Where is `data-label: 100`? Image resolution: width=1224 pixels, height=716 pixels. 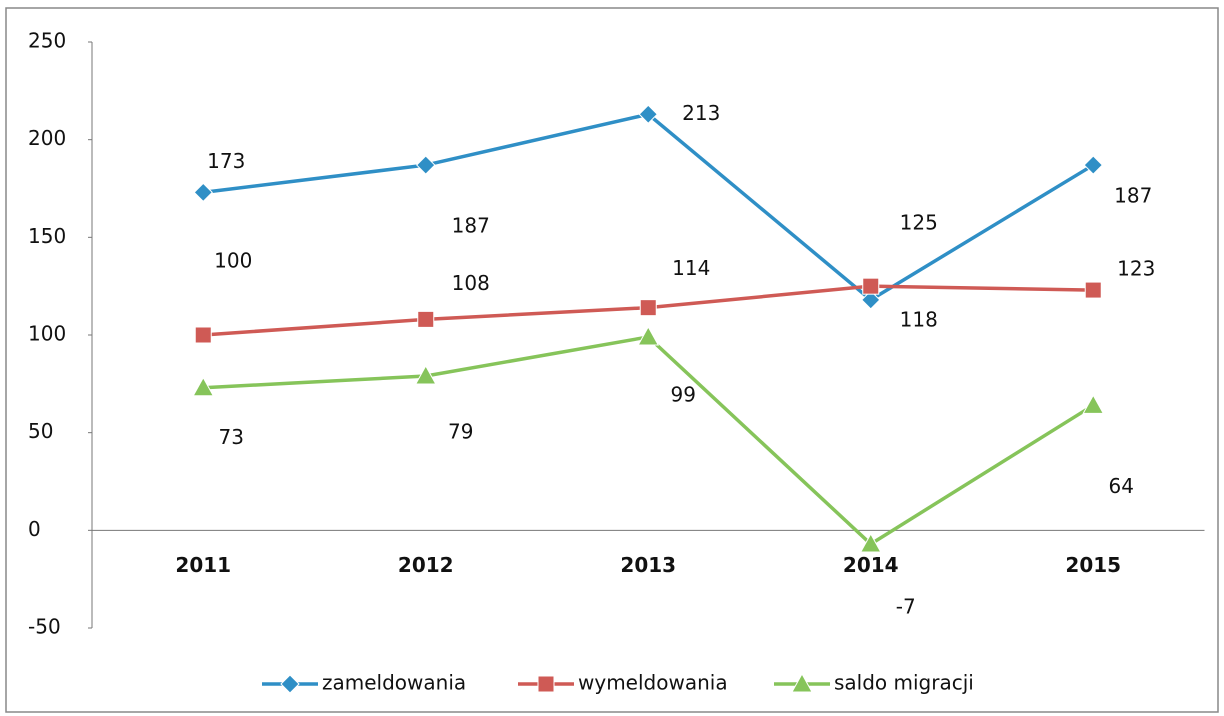
data-label: 100 is located at coordinates (233, 261).